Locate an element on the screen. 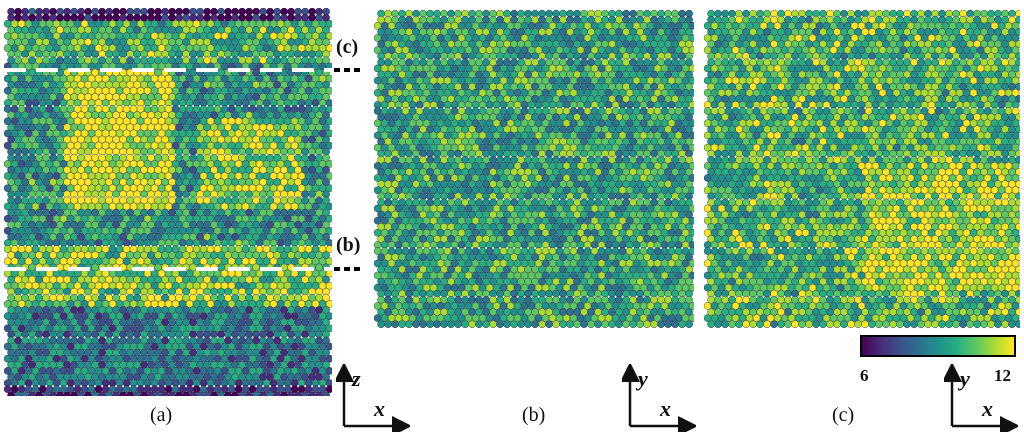  caption-b: (b) is located at coordinates (534, 415).